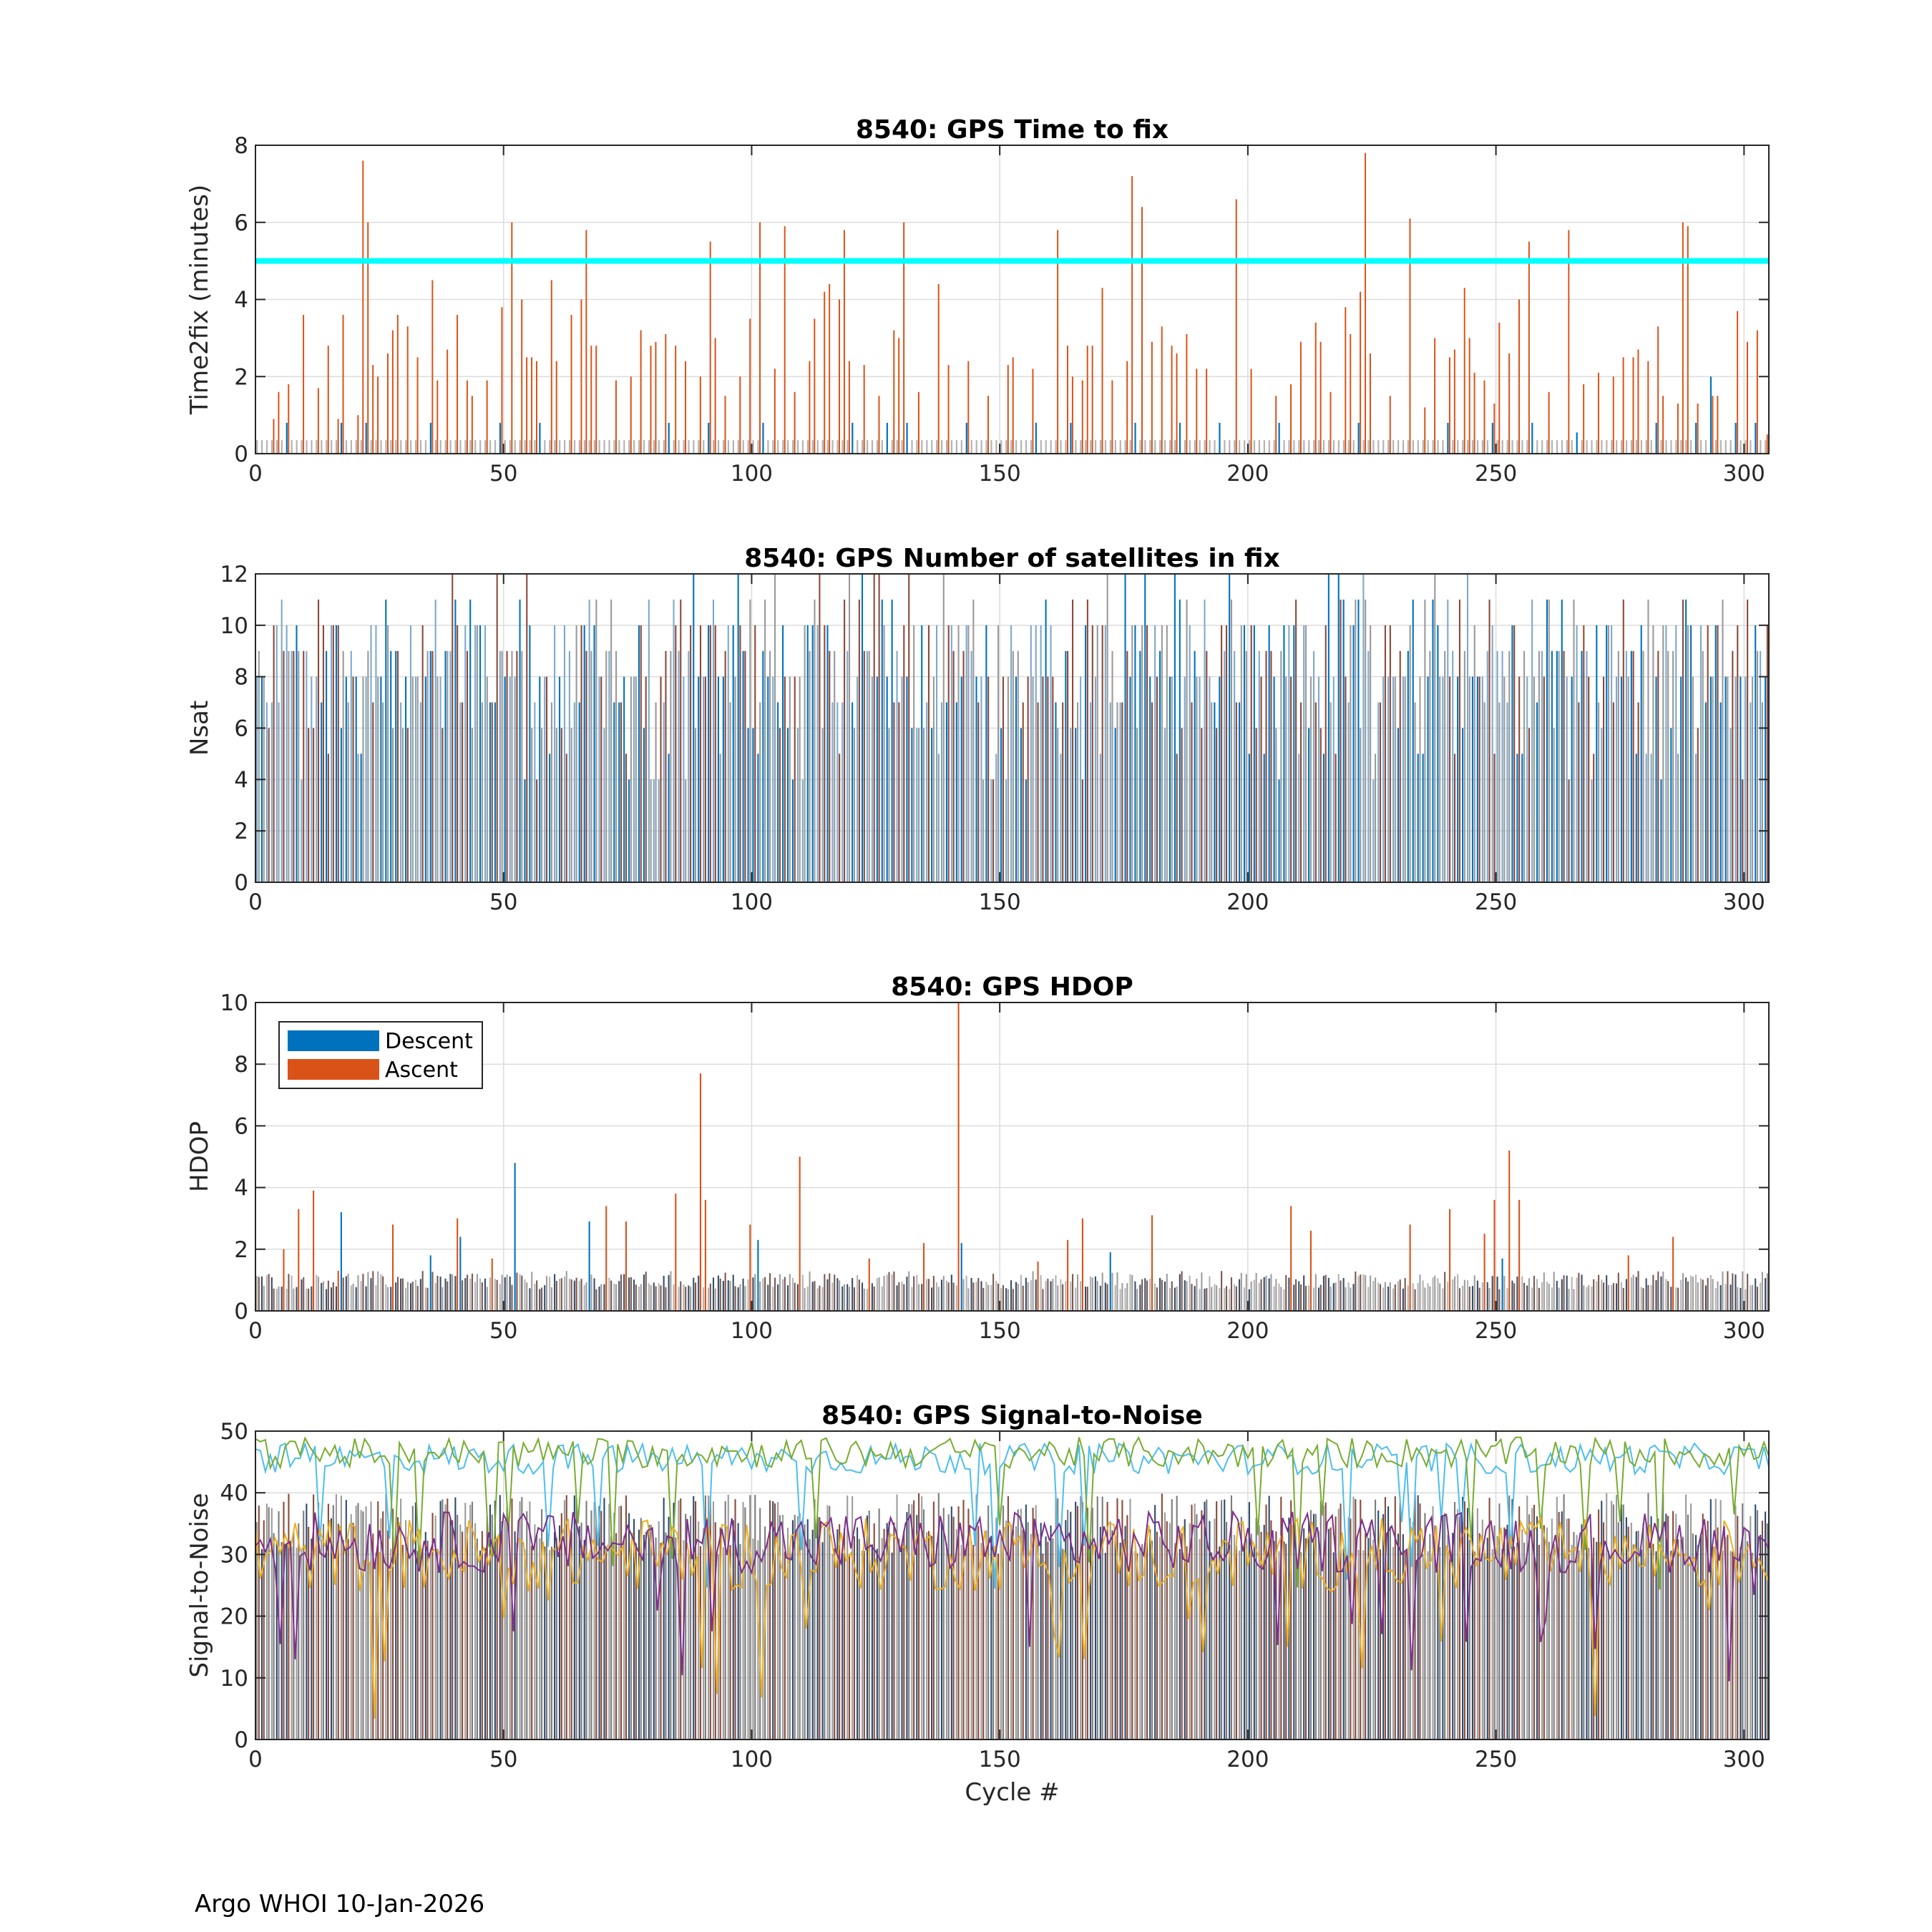 The width and height of the screenshot is (1932, 1932). What do you see at coordinates (503, 902) in the screenshot?
I see `x-tick-label: 50` at bounding box center [503, 902].